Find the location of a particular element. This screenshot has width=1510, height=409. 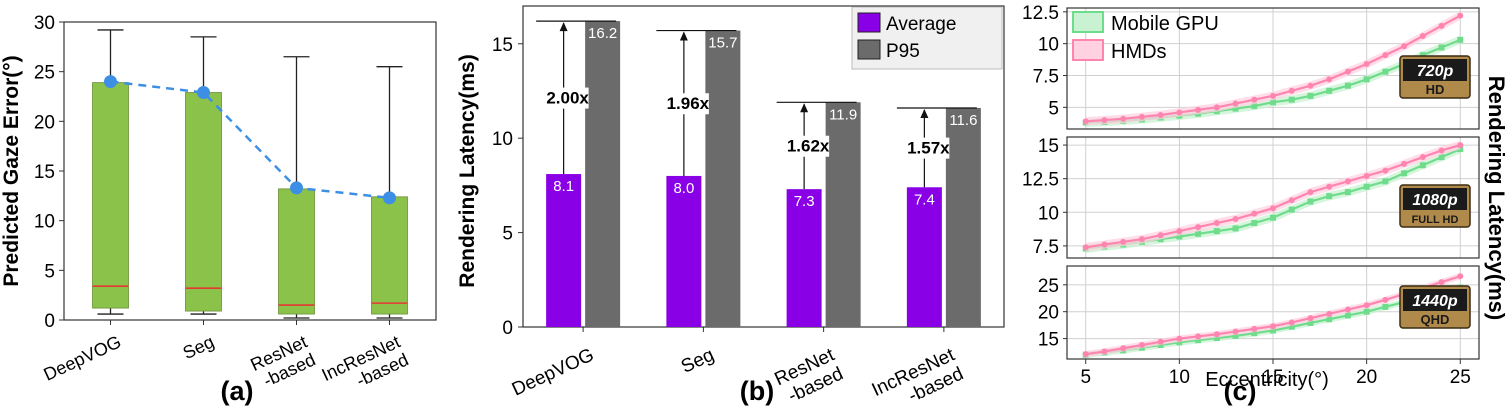

bar-value-label: 16.2 is located at coordinates (602, 33).